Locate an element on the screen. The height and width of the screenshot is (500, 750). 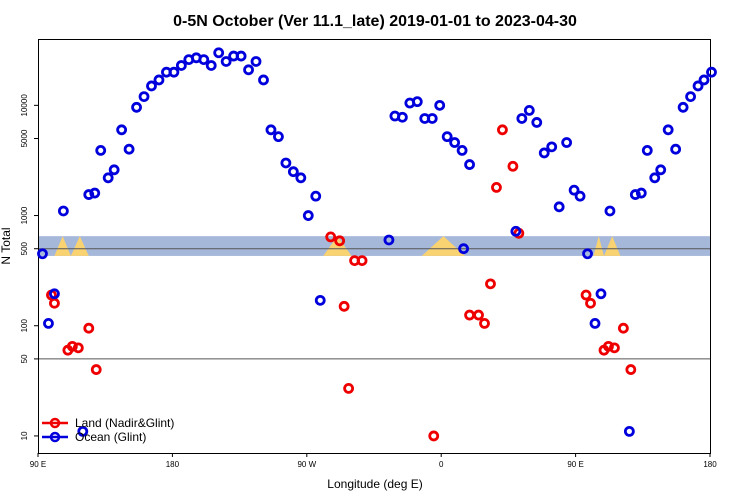
y-tick-label: 1000 is located at coordinates (24, 215).